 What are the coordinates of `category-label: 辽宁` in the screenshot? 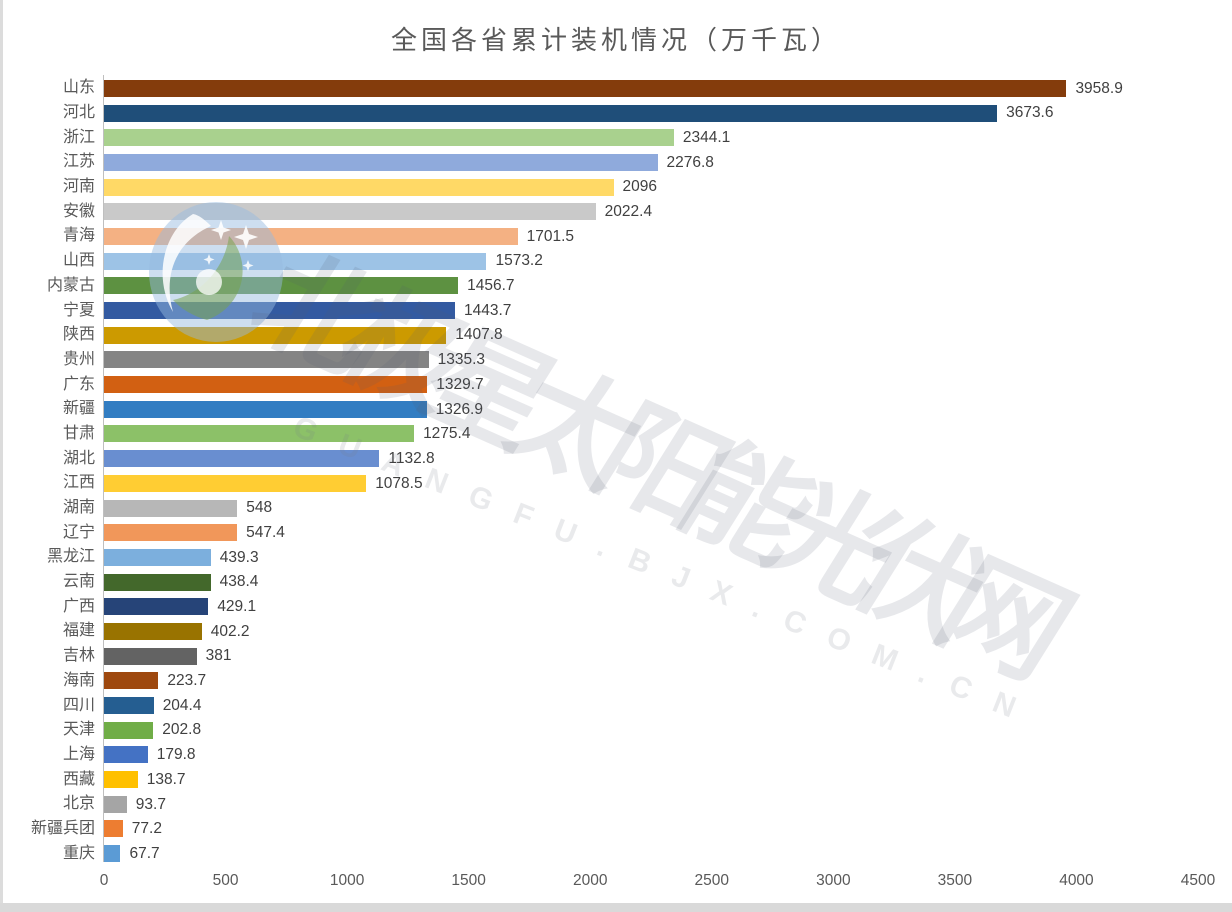 It's located at (78, 532).